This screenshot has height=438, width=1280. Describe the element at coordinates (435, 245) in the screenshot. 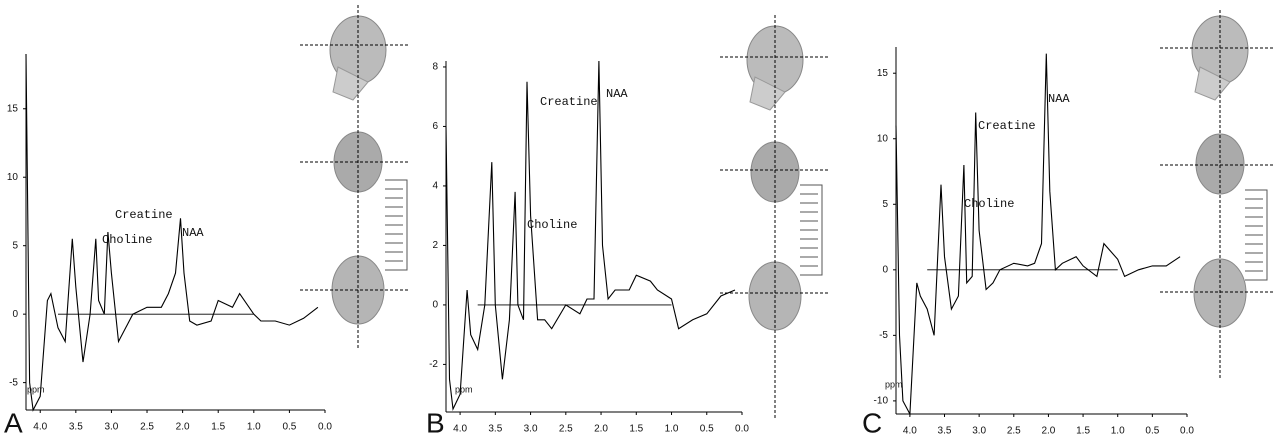

I see `y-tick-label: 2` at that location.